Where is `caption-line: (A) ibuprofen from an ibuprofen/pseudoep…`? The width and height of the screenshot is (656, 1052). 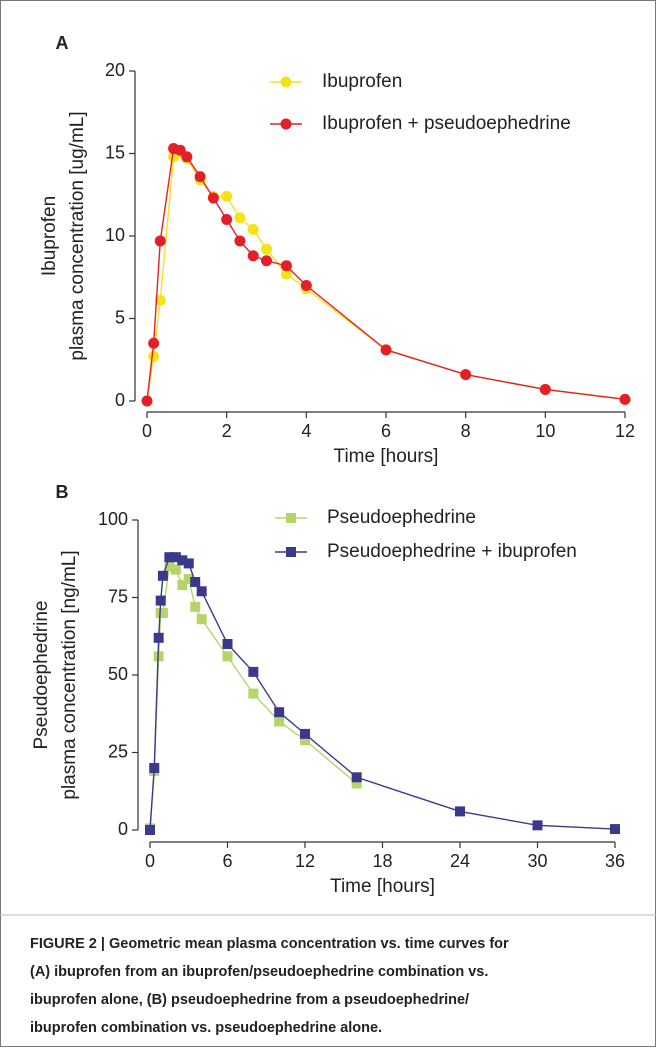
caption-line: (A) ibuprofen from an ibuprofen/pseudoep… is located at coordinates (259, 972).